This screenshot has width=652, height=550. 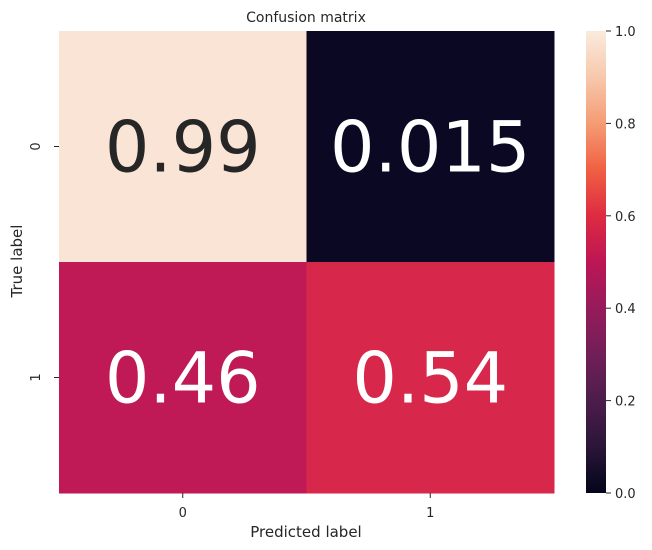 What do you see at coordinates (621, 263) in the screenshot?
I see `colorbar-ticks: 0.0 0.2 0.4 0.6 0.8 1.0` at bounding box center [621, 263].